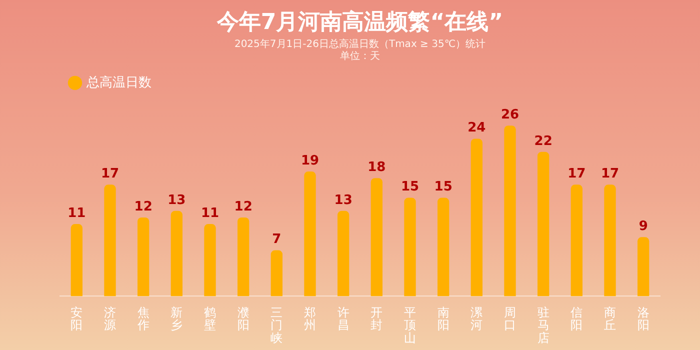  What do you see at coordinates (176, 319) in the screenshot?
I see `x-tick-label: 新乡` at bounding box center [176, 319].